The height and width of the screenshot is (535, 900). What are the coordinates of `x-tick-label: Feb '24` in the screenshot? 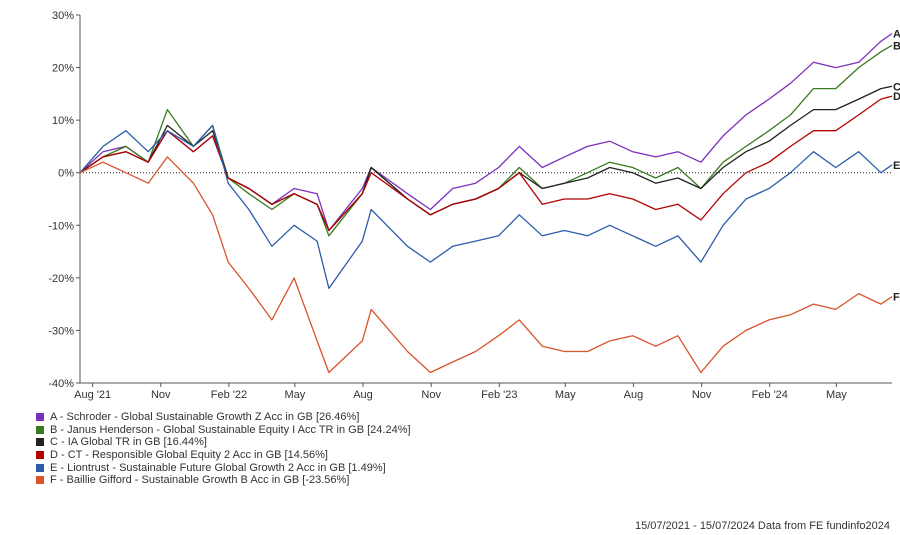 It's located at (770, 395).